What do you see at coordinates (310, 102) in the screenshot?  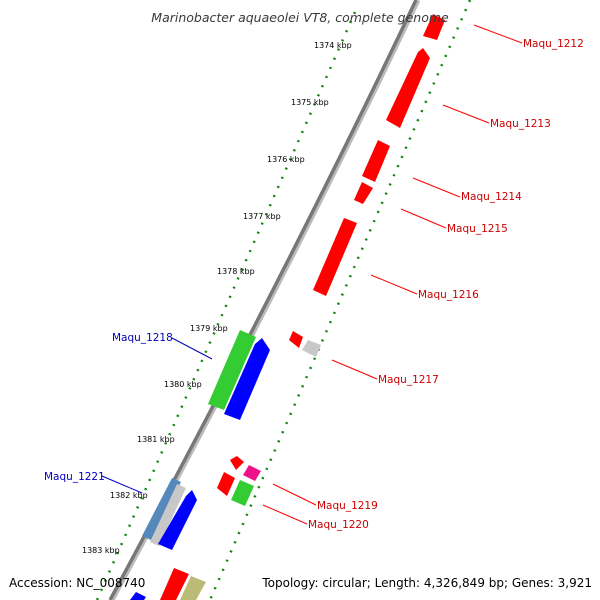 I see `tick-label: 1375 kbp` at bounding box center [310, 102].